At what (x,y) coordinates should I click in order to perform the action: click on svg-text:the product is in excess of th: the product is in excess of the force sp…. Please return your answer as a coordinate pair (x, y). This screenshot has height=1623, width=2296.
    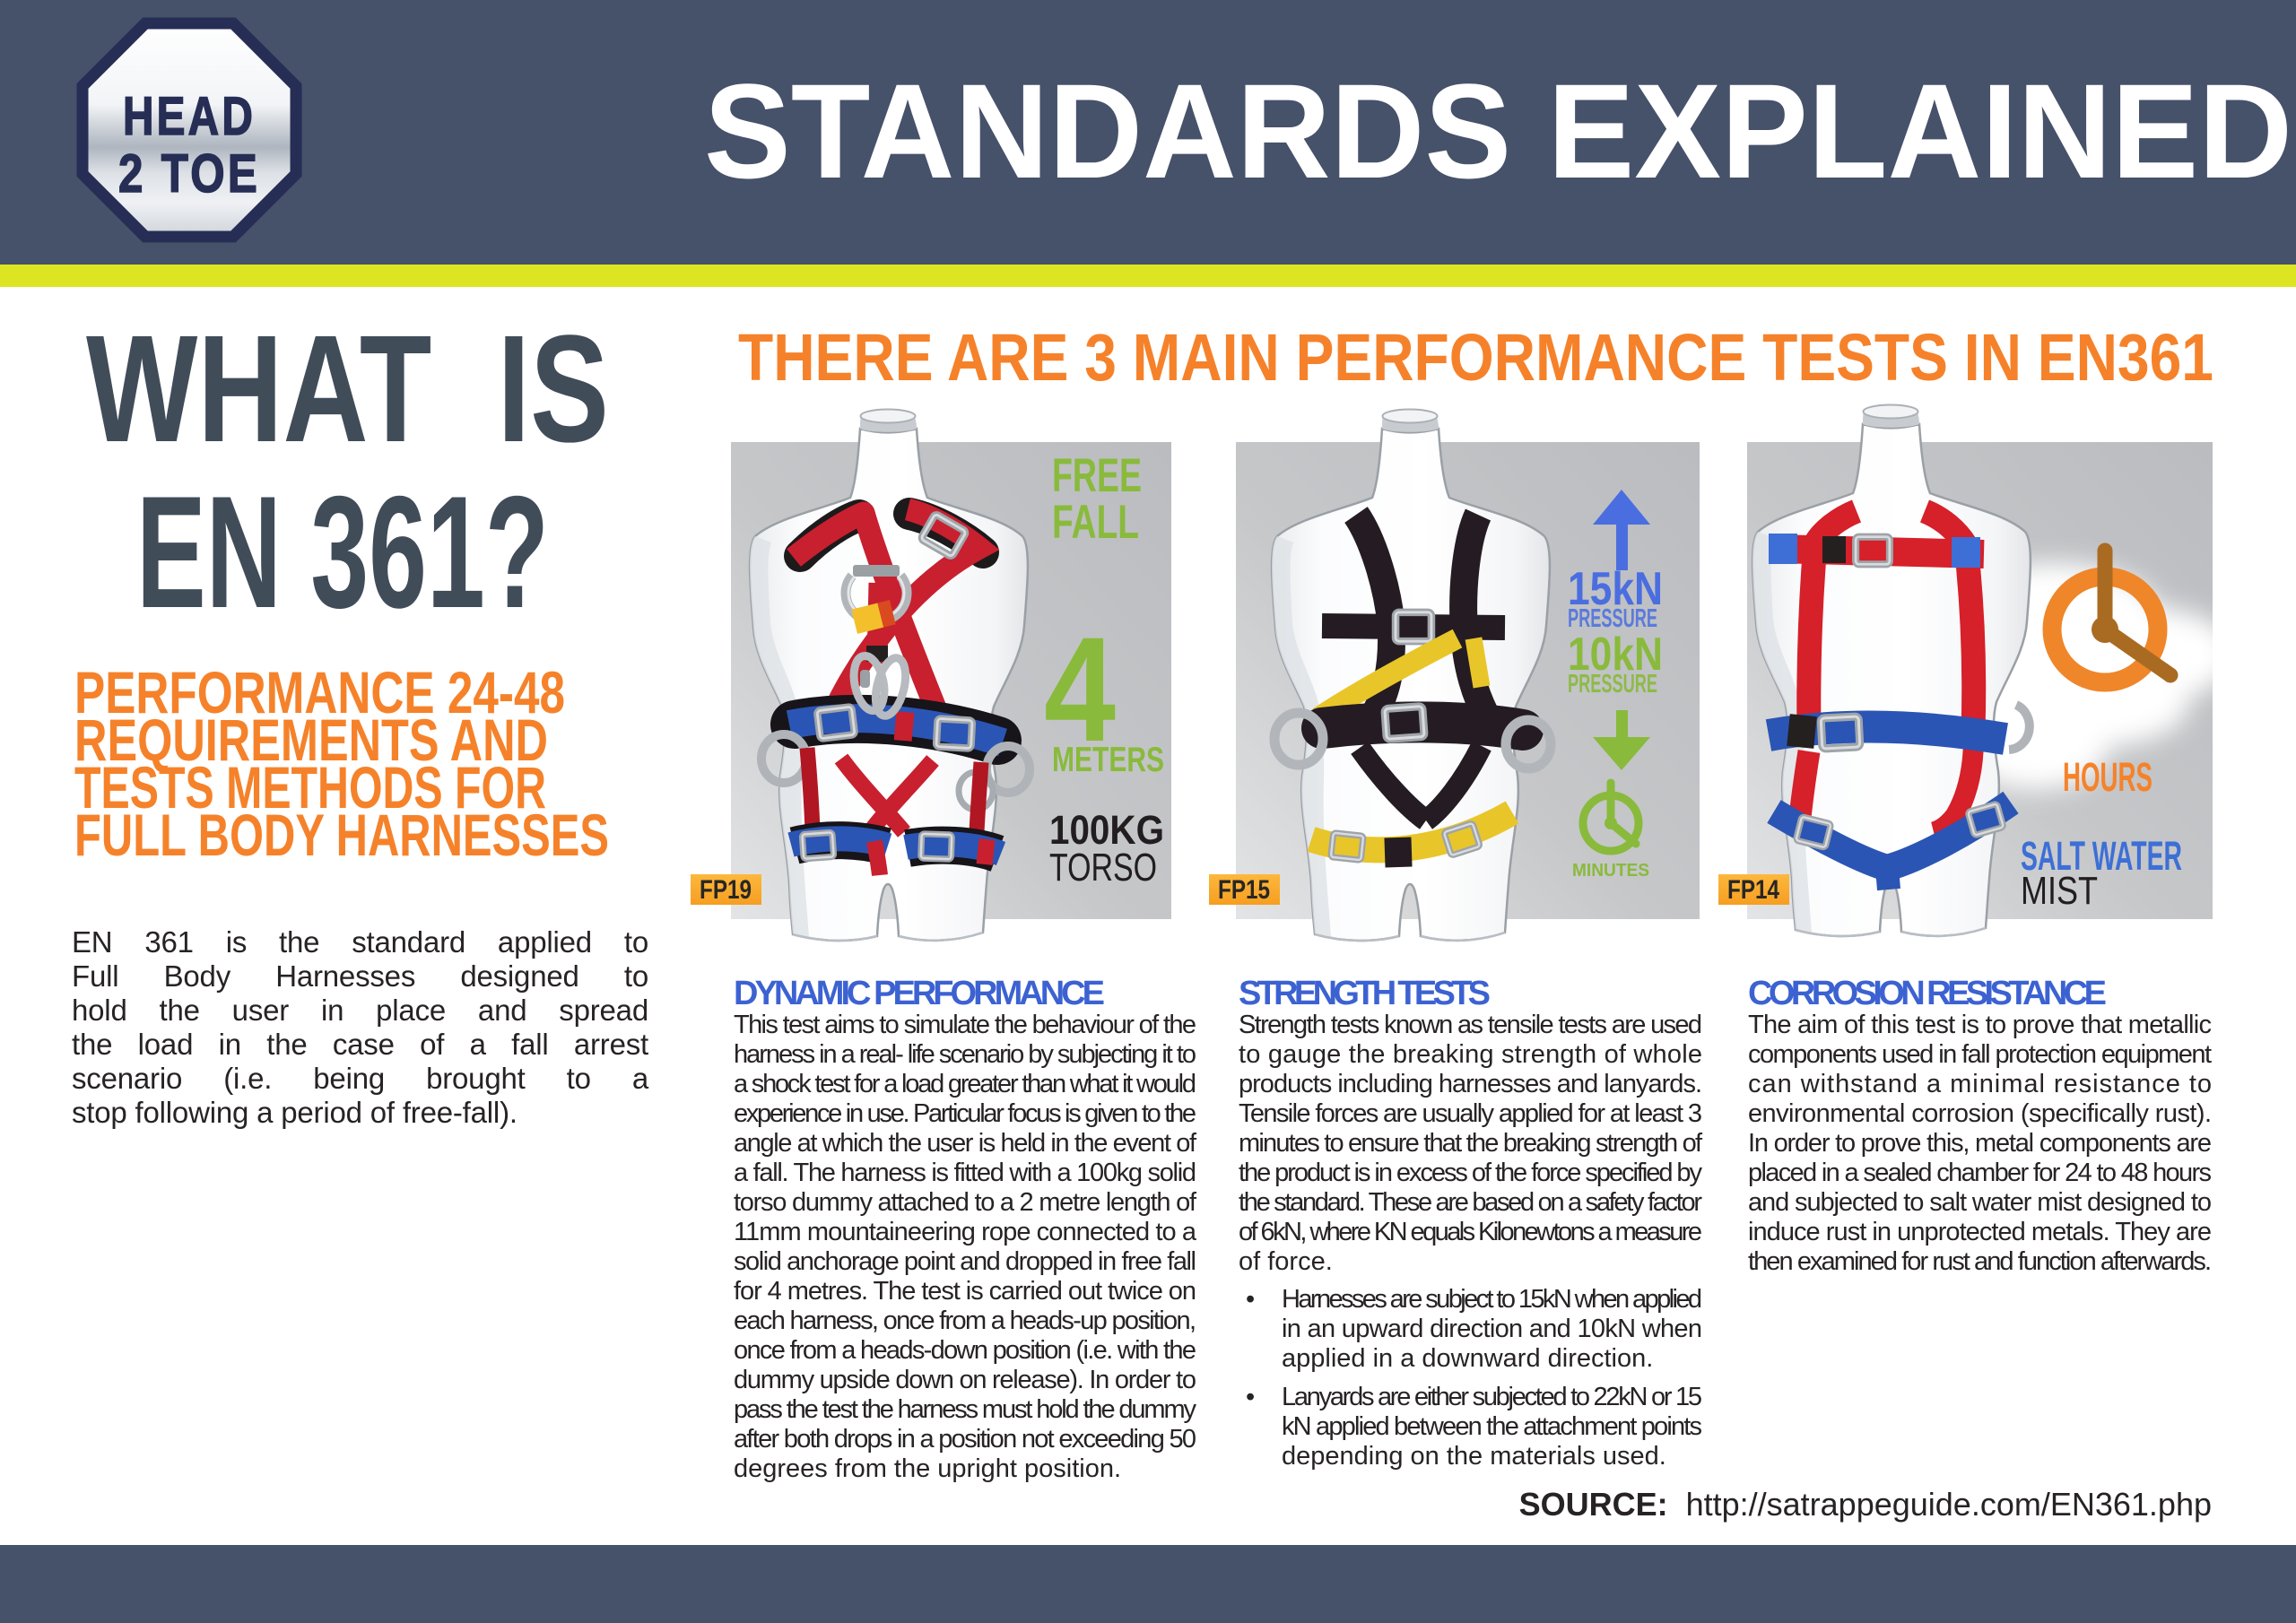
    Looking at the image, I should click on (1471, 1173).